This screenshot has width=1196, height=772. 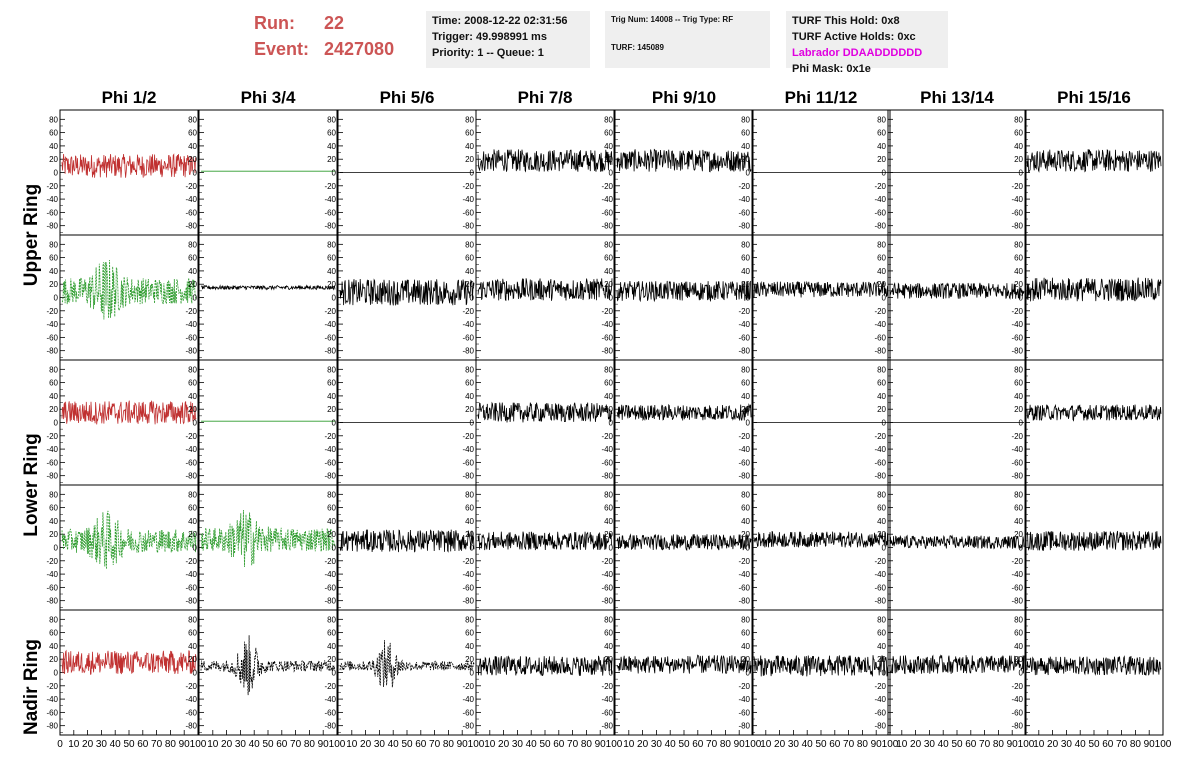 What do you see at coordinates (672, 19) in the screenshot?
I see `trig-num-text: Trig Num: 14008 -- Trig Type: RF` at bounding box center [672, 19].